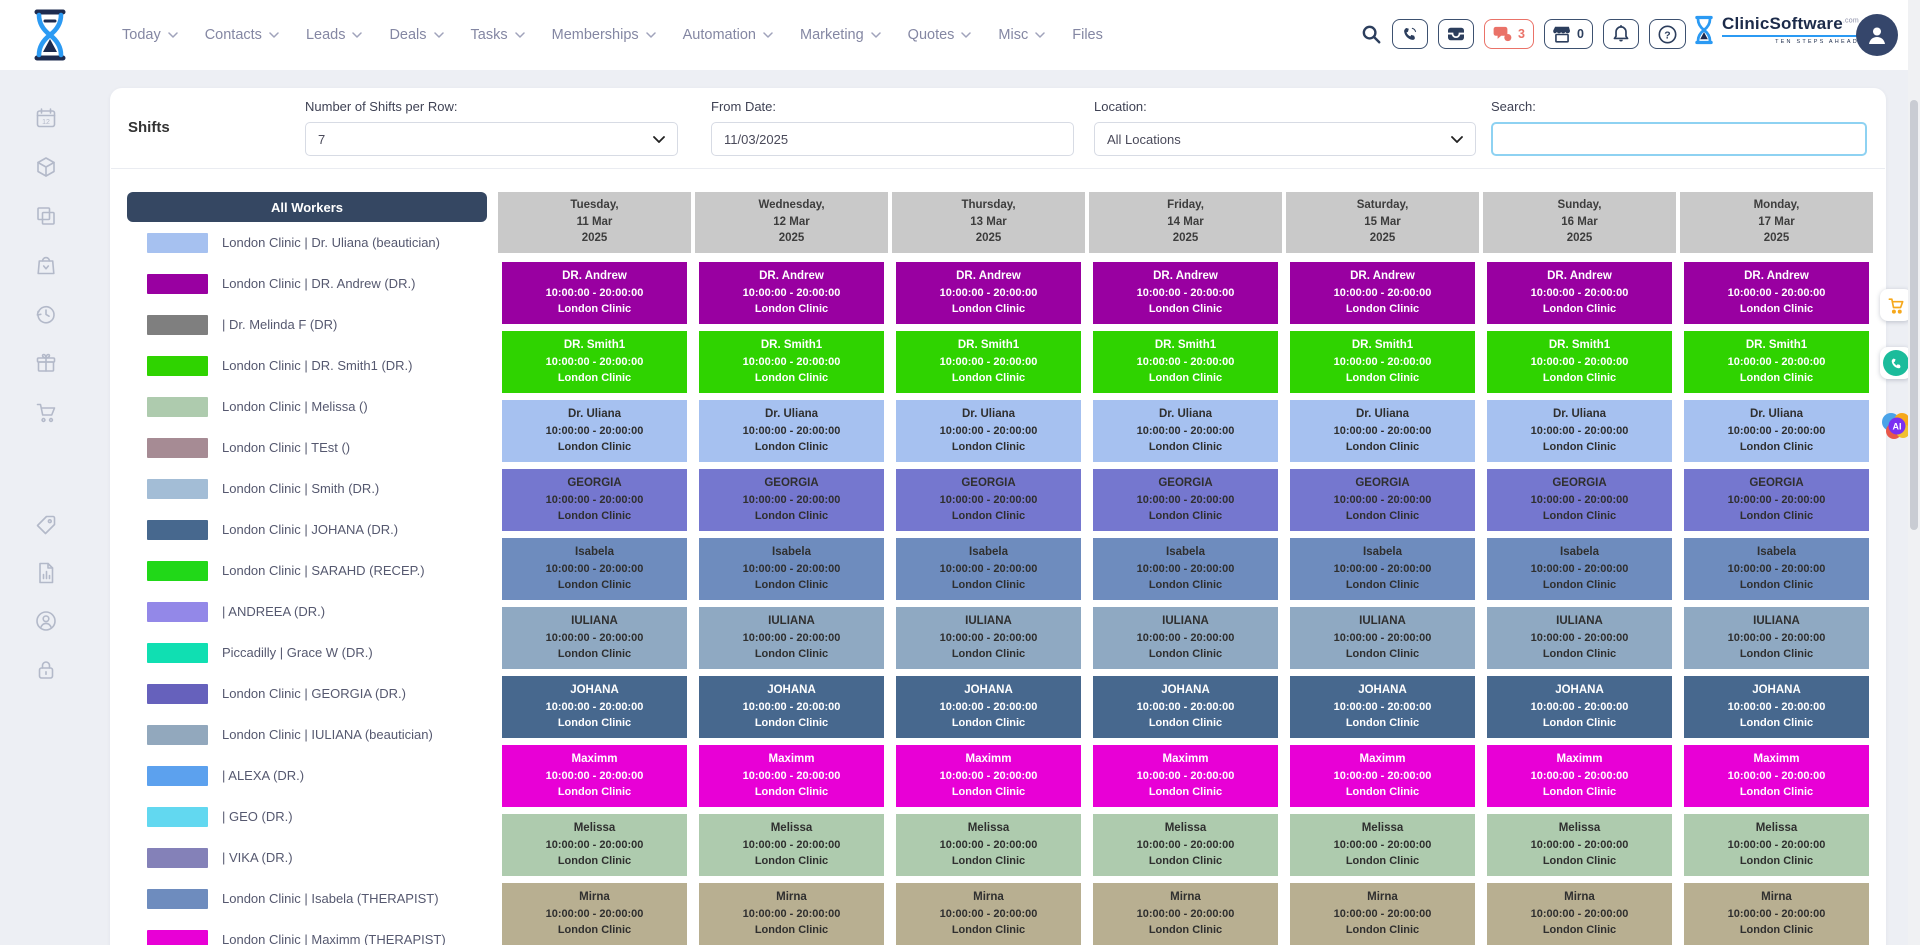 This screenshot has width=1920, height=945. I want to click on location-select: All Locations, so click(1285, 139).